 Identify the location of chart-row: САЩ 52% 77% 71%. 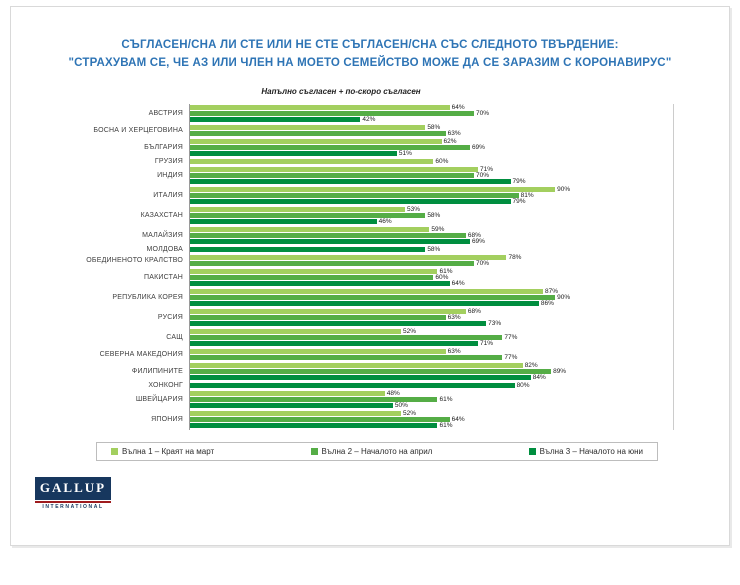
(362, 337).